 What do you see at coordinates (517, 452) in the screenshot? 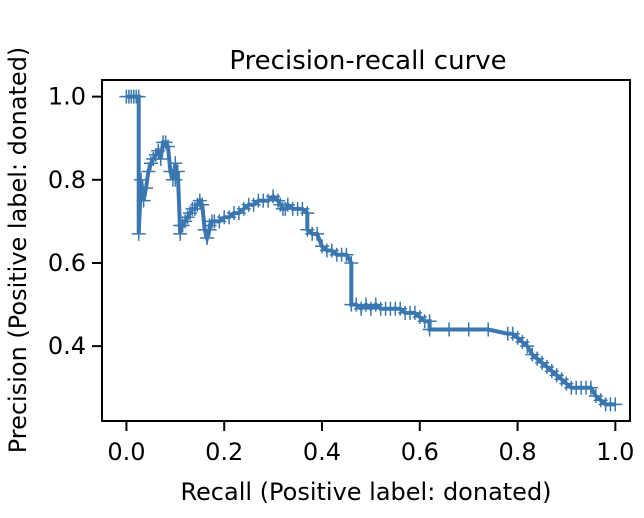
I see `x-tick-label: 0.8` at bounding box center [517, 452].